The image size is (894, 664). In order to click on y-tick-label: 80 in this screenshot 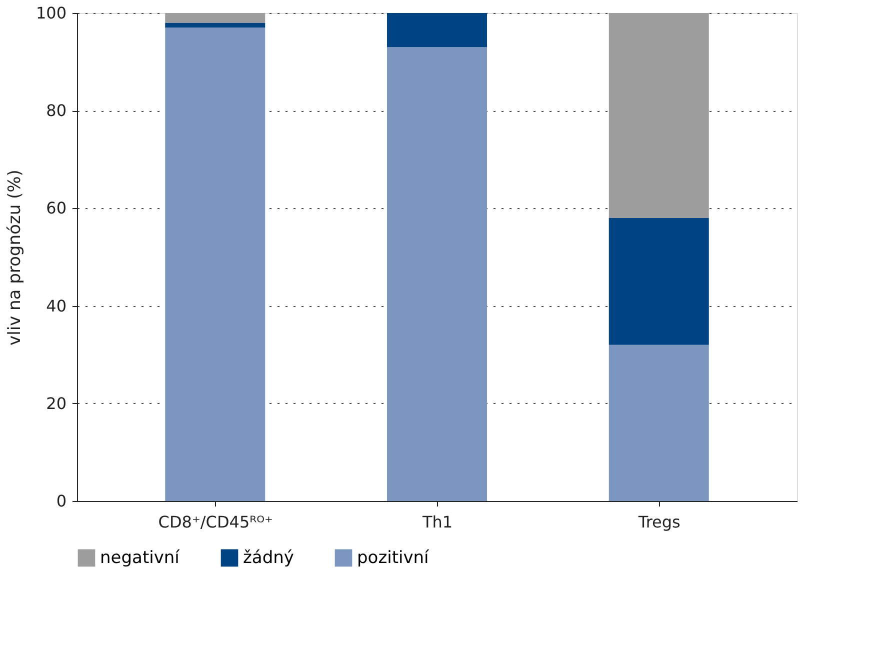, I will do `click(56, 110)`.